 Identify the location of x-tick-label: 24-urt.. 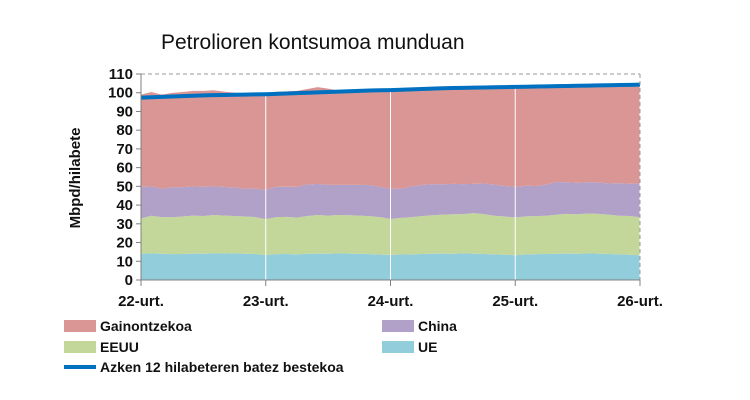
(391, 301).